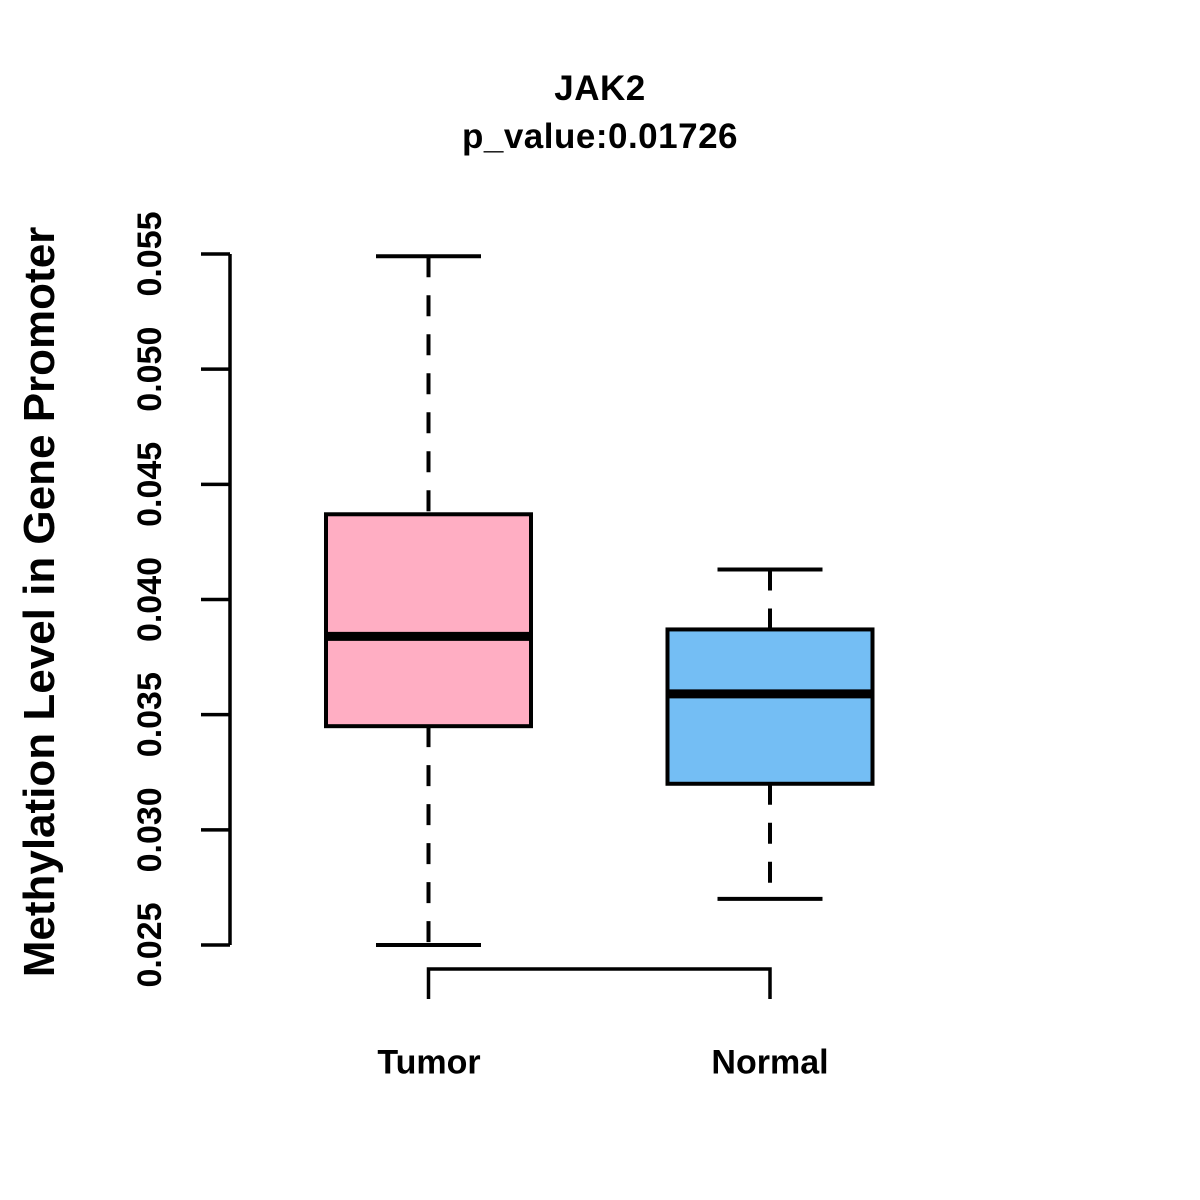 The width and height of the screenshot is (1200, 1200). What do you see at coordinates (150, 714) in the screenshot?
I see `y-tick-label: 0.035` at bounding box center [150, 714].